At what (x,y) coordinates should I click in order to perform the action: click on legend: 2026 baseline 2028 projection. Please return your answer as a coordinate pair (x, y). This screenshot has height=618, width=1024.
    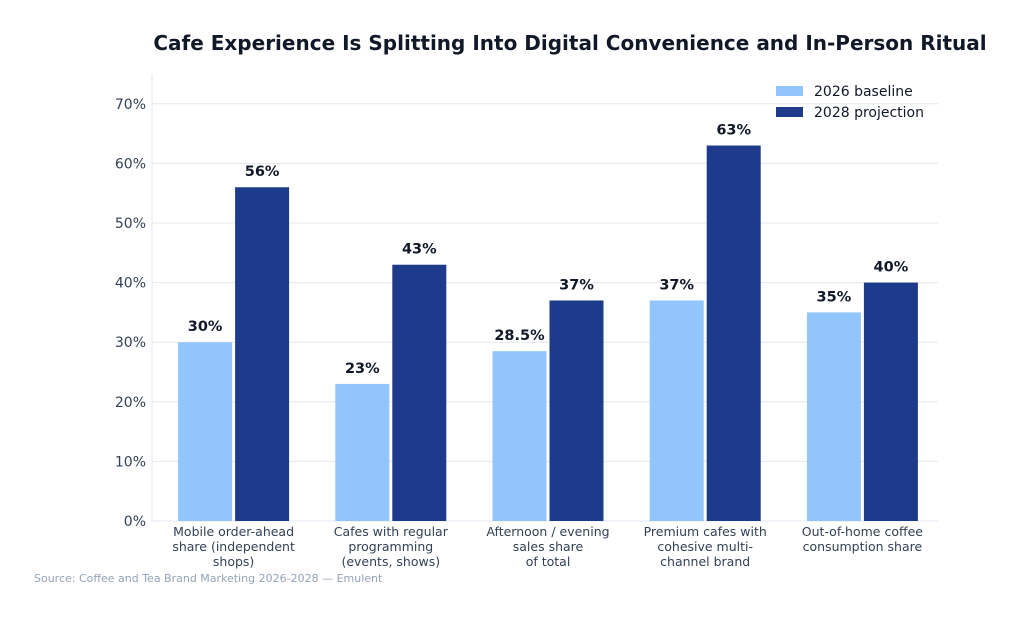
    Looking at the image, I should click on (850, 102).